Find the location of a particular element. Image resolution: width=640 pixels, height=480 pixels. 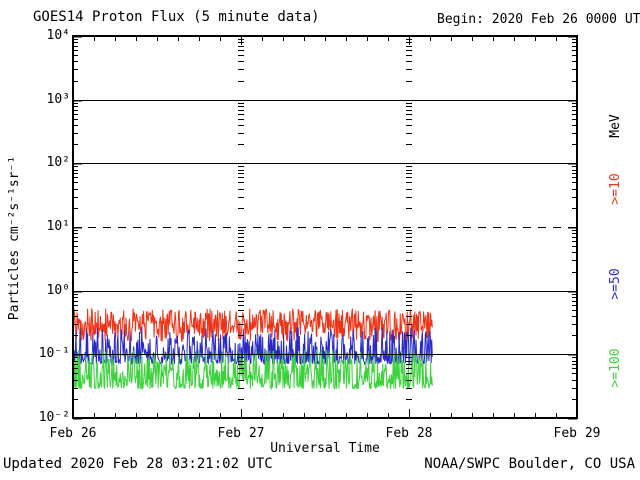

x-axis-tick-feb26: Feb 26 is located at coordinates (73, 433).